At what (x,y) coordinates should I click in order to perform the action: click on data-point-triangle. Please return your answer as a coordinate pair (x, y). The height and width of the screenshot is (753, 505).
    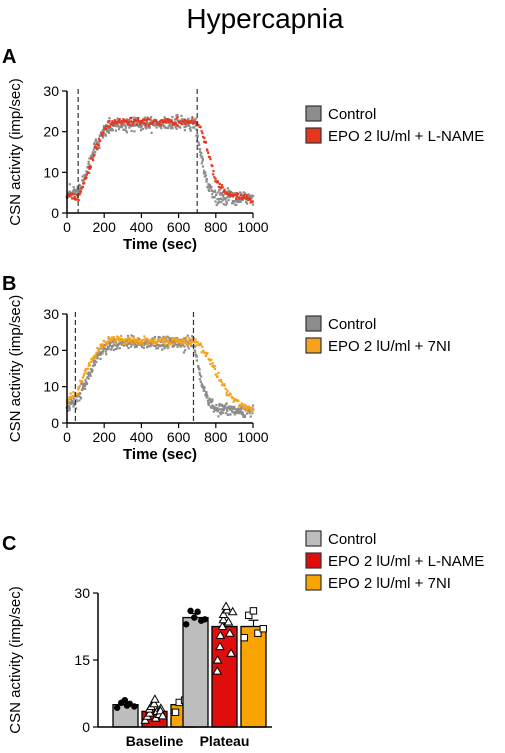
    Looking at the image, I should click on (220, 646).